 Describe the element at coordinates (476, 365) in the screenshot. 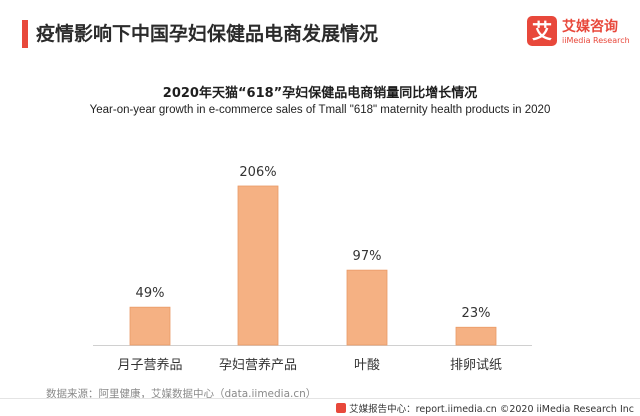

I see `category-tick-label: 排卵试纸` at that location.